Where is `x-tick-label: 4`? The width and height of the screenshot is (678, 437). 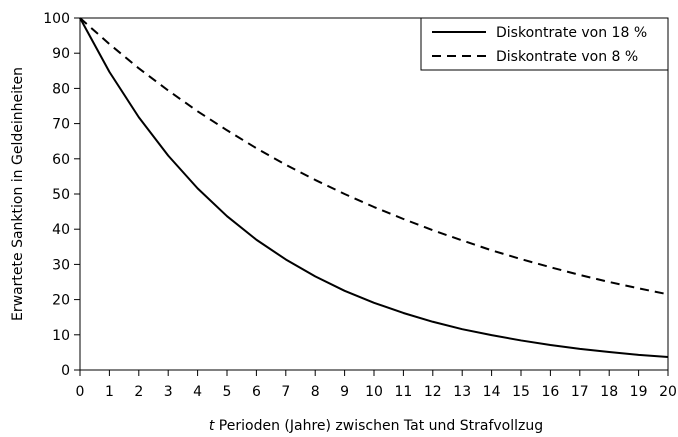 x-tick-label: 4 is located at coordinates (197, 392).